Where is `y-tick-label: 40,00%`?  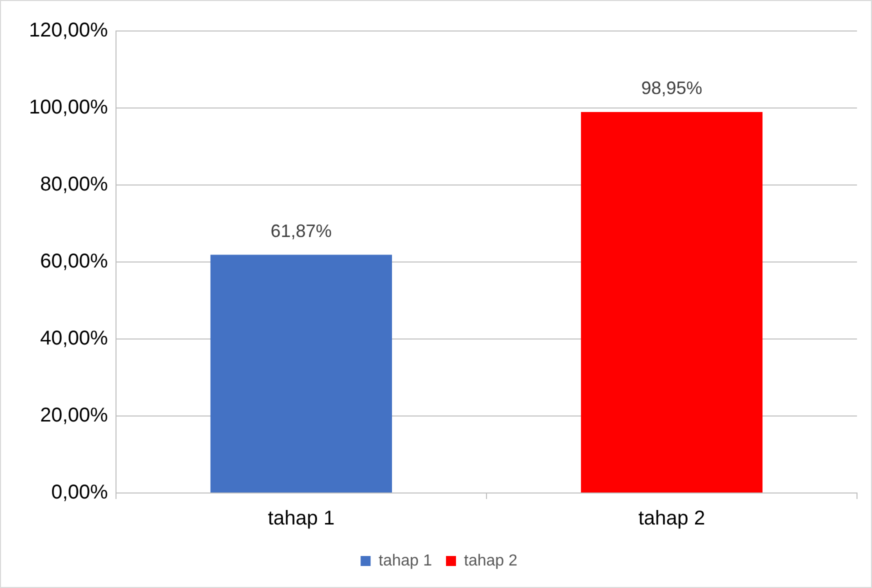 y-tick-label: 40,00% is located at coordinates (74, 339).